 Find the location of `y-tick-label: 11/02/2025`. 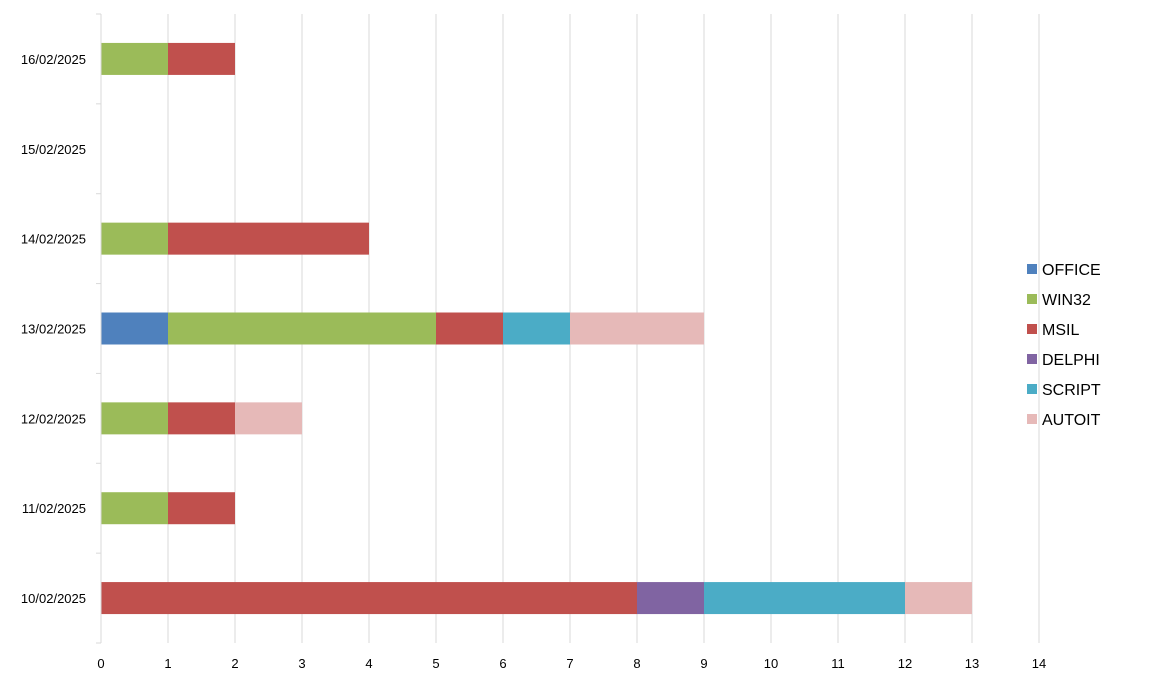

y-tick-label: 11/02/2025 is located at coordinates (54, 508).